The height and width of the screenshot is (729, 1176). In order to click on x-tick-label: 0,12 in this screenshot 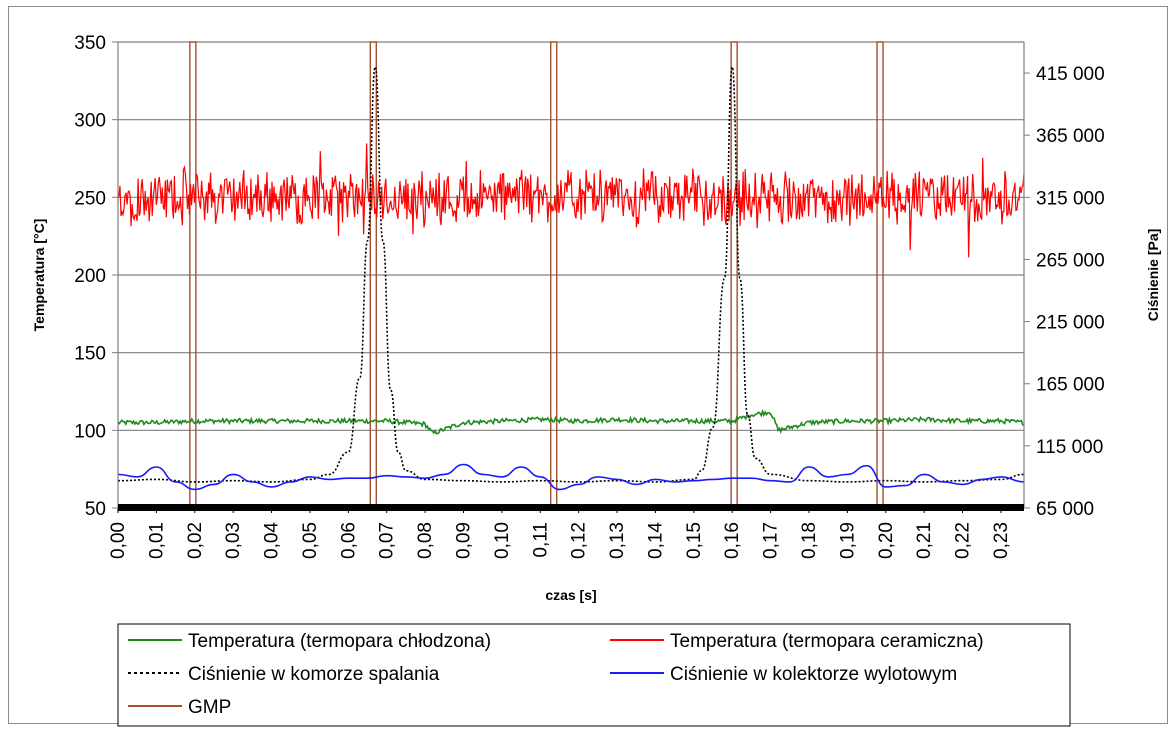, I will do `click(579, 540)`.